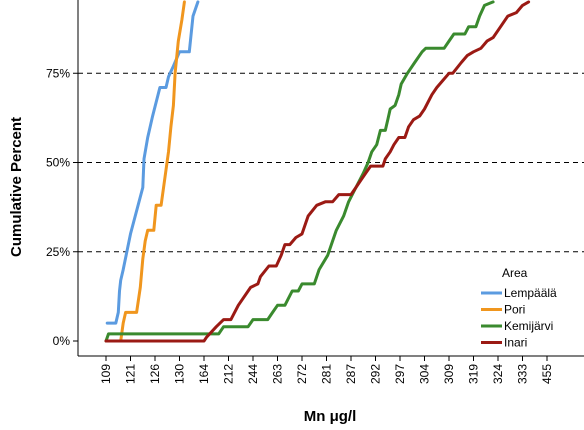 Image resolution: width=584 pixels, height=430 pixels. I want to click on legend-title: Area, so click(515, 273).